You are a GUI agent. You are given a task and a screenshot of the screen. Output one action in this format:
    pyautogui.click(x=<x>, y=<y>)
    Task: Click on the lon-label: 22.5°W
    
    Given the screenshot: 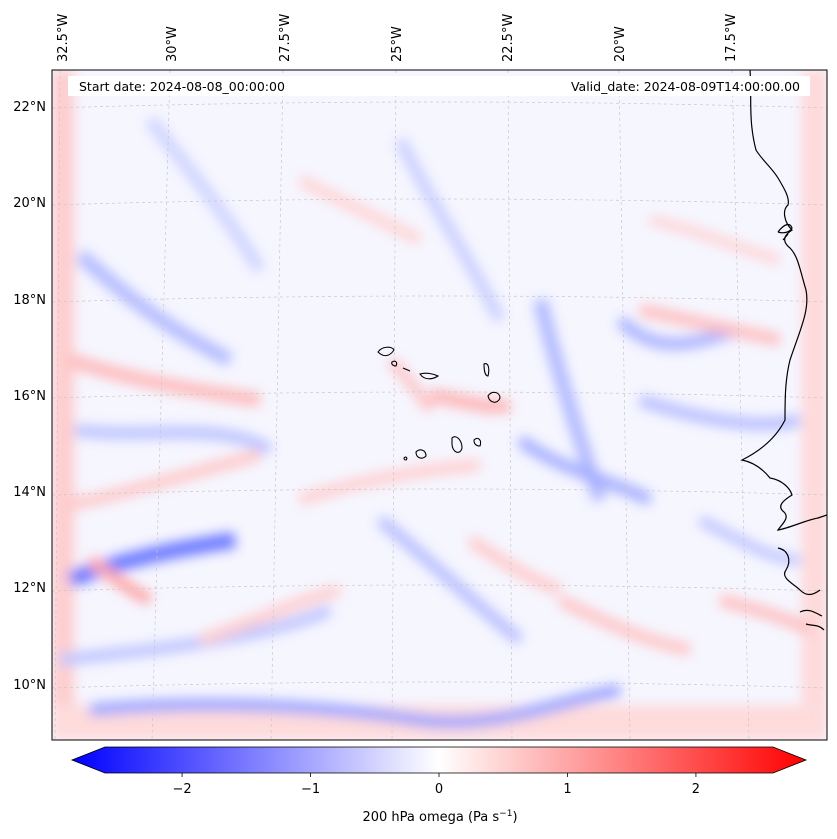 What is the action you would take?
    pyautogui.click(x=508, y=38)
    